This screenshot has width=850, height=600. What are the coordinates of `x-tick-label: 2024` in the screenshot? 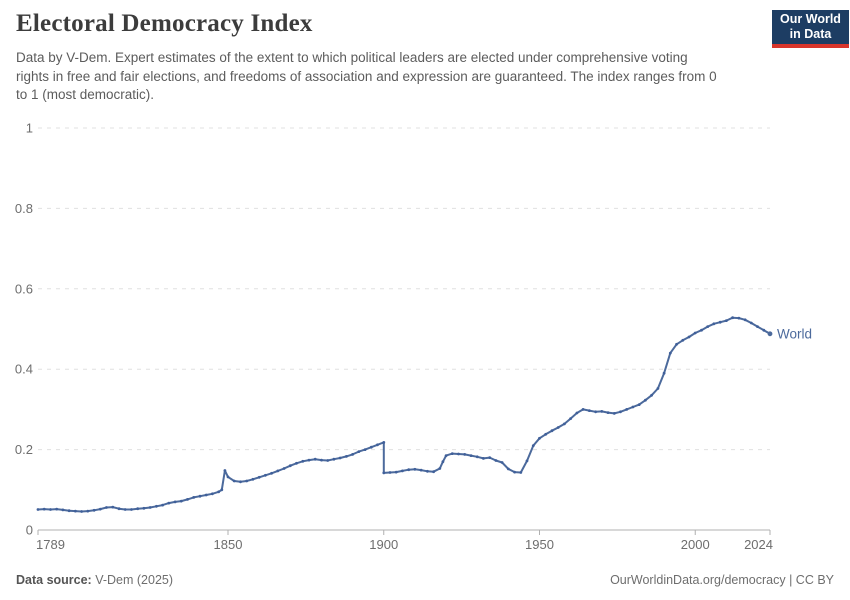 It's located at (758, 544).